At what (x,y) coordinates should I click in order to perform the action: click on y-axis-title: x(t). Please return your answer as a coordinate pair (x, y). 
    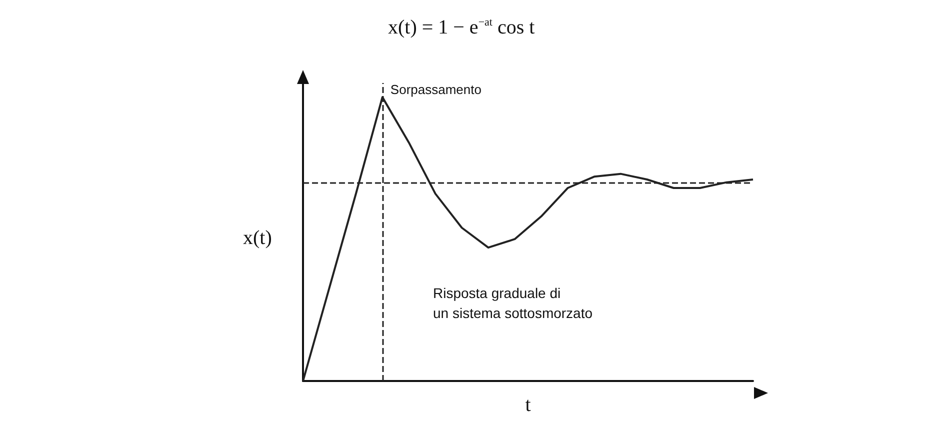
    Looking at the image, I should click on (257, 238).